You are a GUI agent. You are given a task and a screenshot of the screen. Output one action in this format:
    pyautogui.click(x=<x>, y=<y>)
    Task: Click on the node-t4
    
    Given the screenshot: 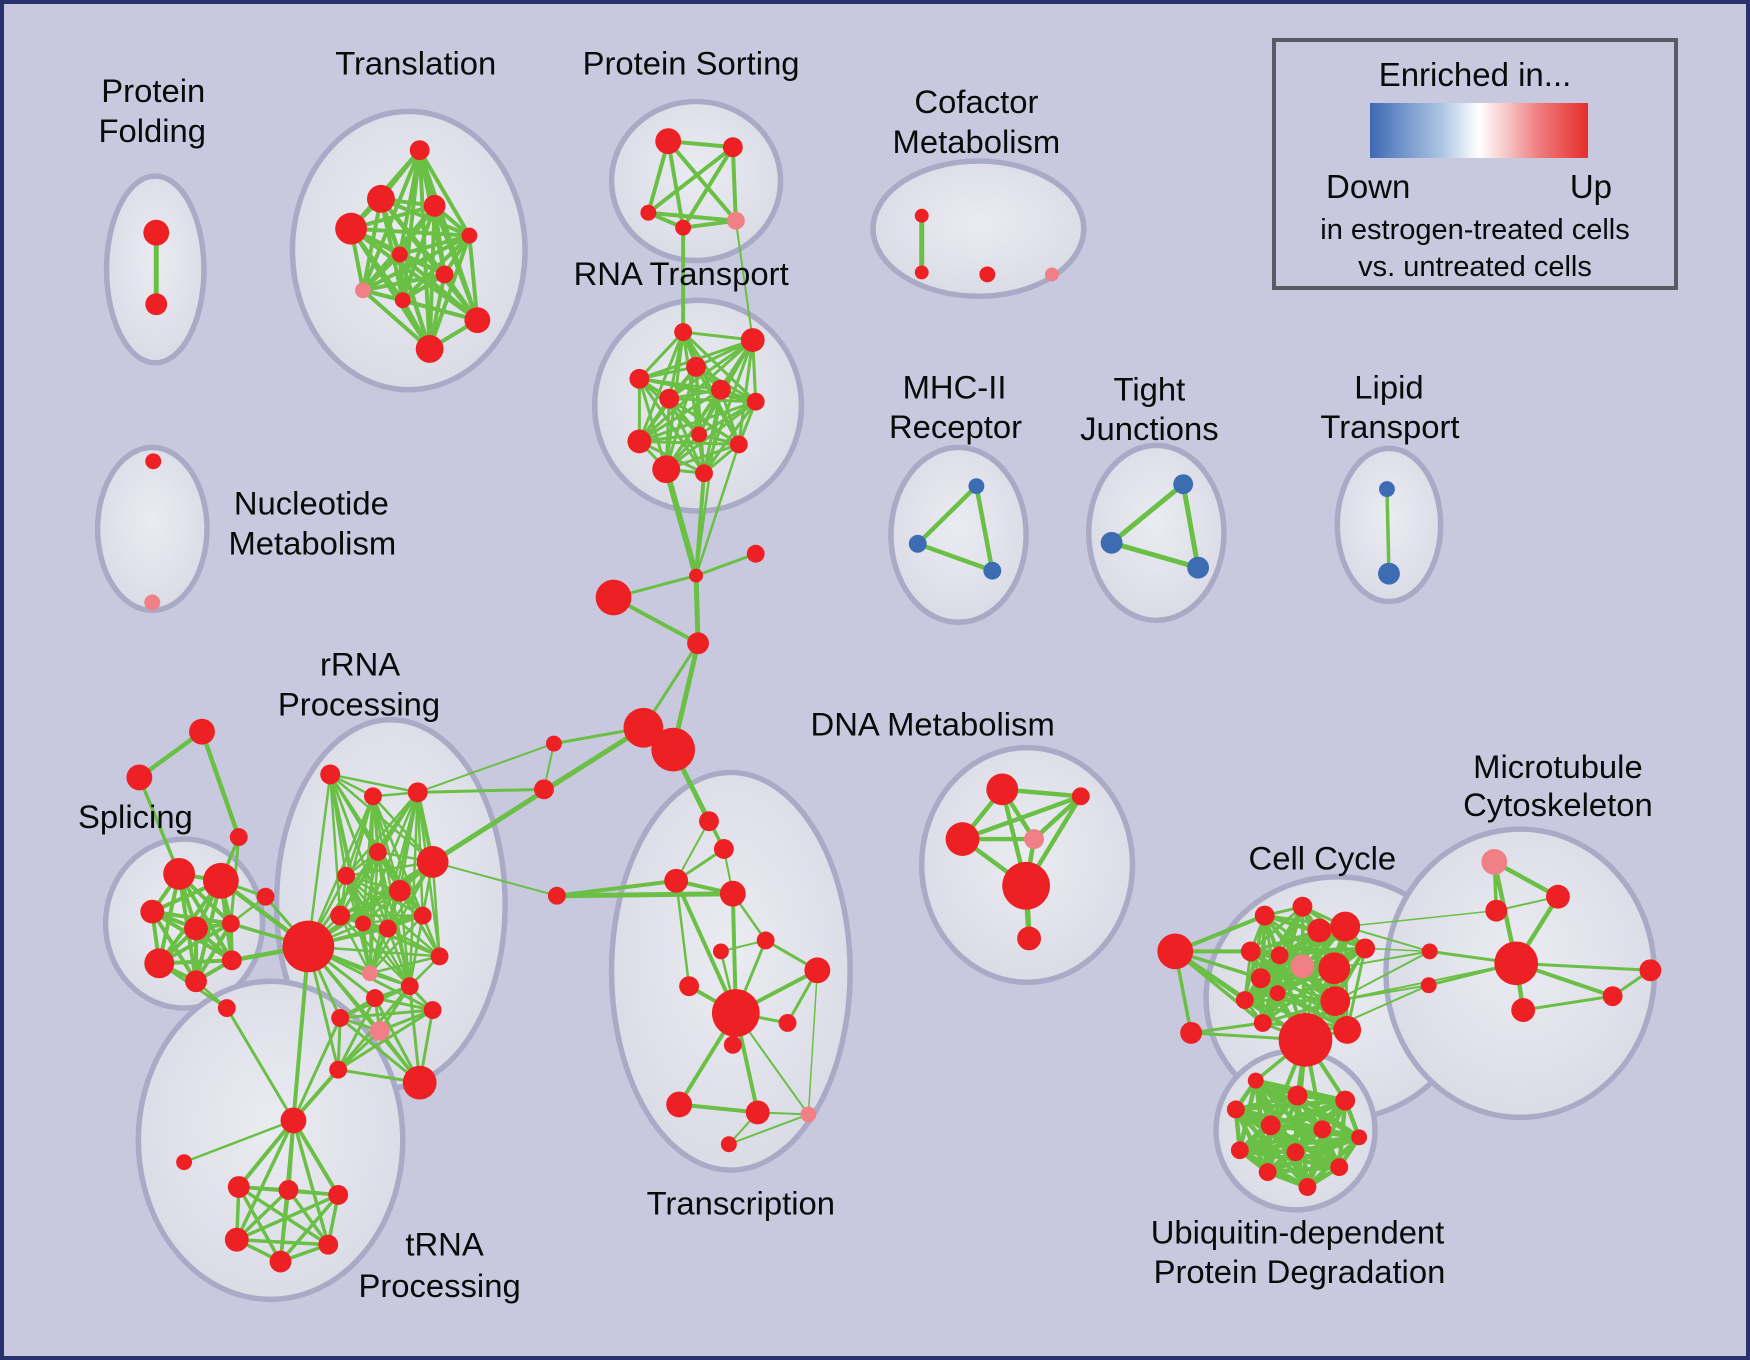 What is the action you would take?
    pyautogui.click(x=351, y=228)
    